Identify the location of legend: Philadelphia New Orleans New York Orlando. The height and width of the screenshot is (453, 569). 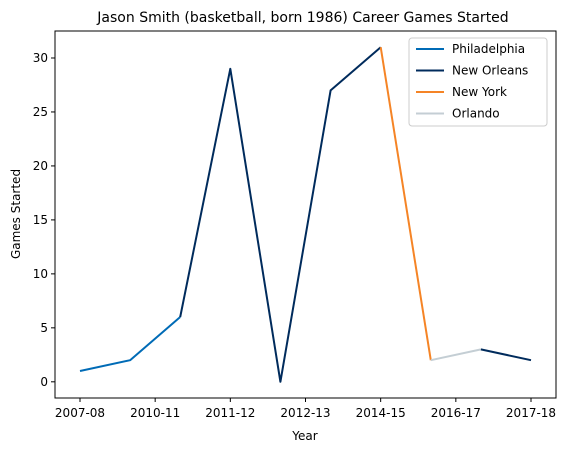
(478, 82).